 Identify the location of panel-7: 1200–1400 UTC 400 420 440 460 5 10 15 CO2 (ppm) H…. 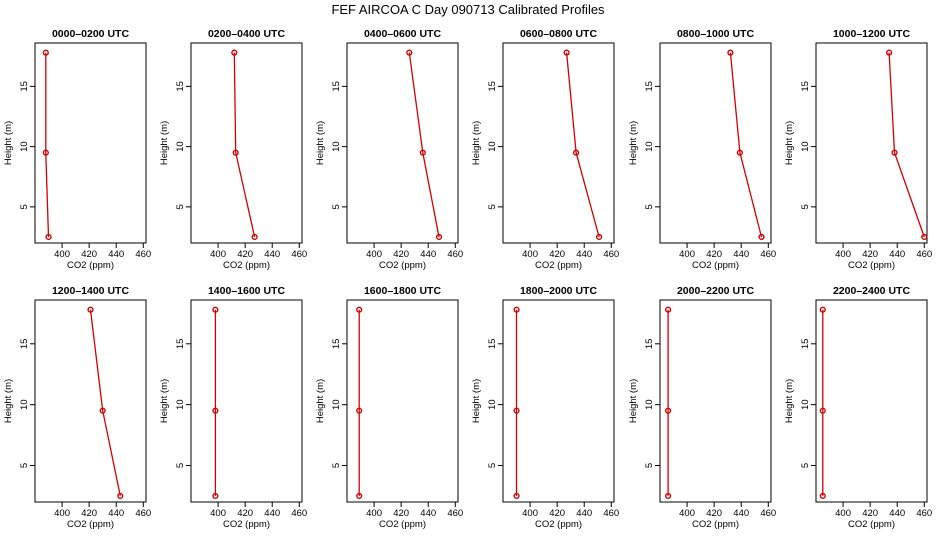
(77, 407).